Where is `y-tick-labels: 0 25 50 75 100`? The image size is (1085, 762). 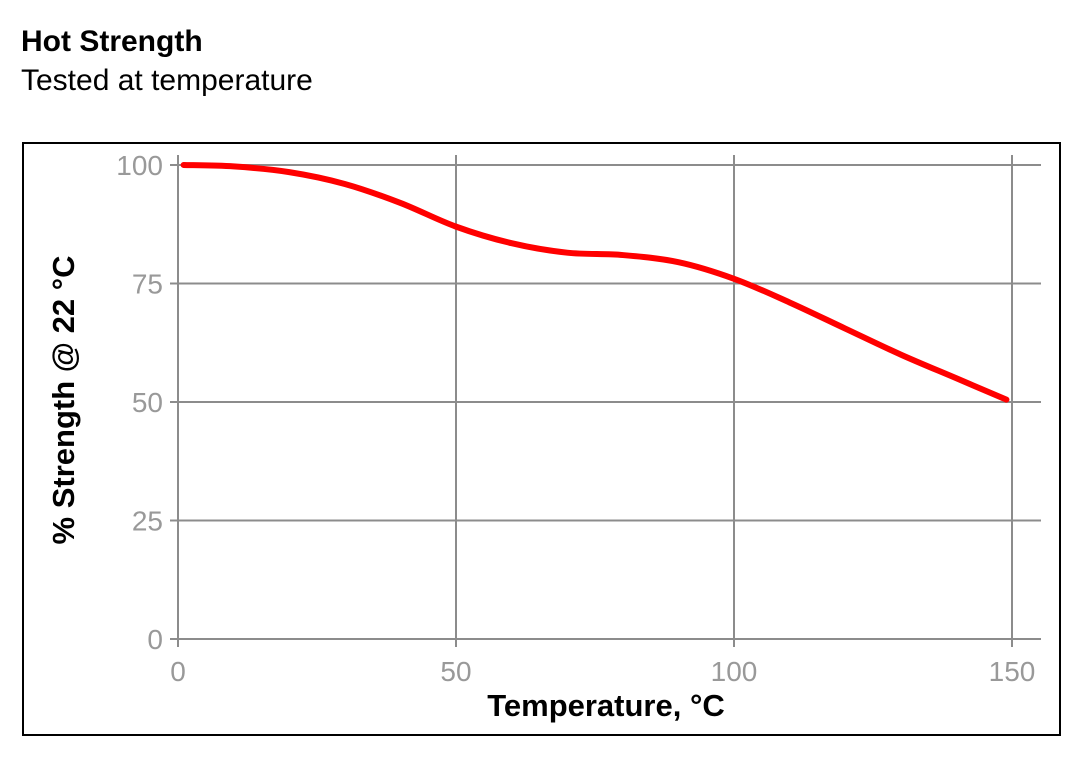
y-tick-labels: 0 25 50 75 100 is located at coordinates (139, 402).